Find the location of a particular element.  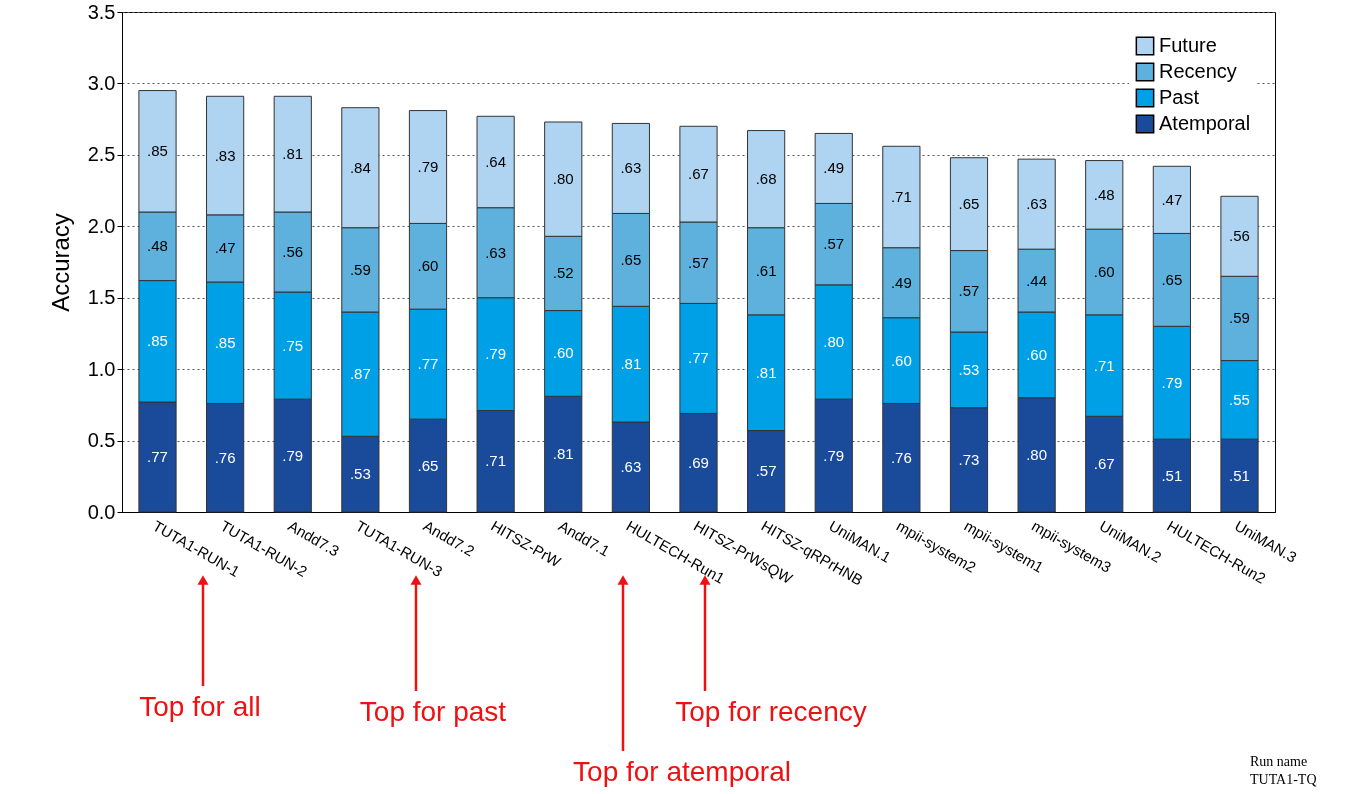

data-label: .44 is located at coordinates (1037, 280).